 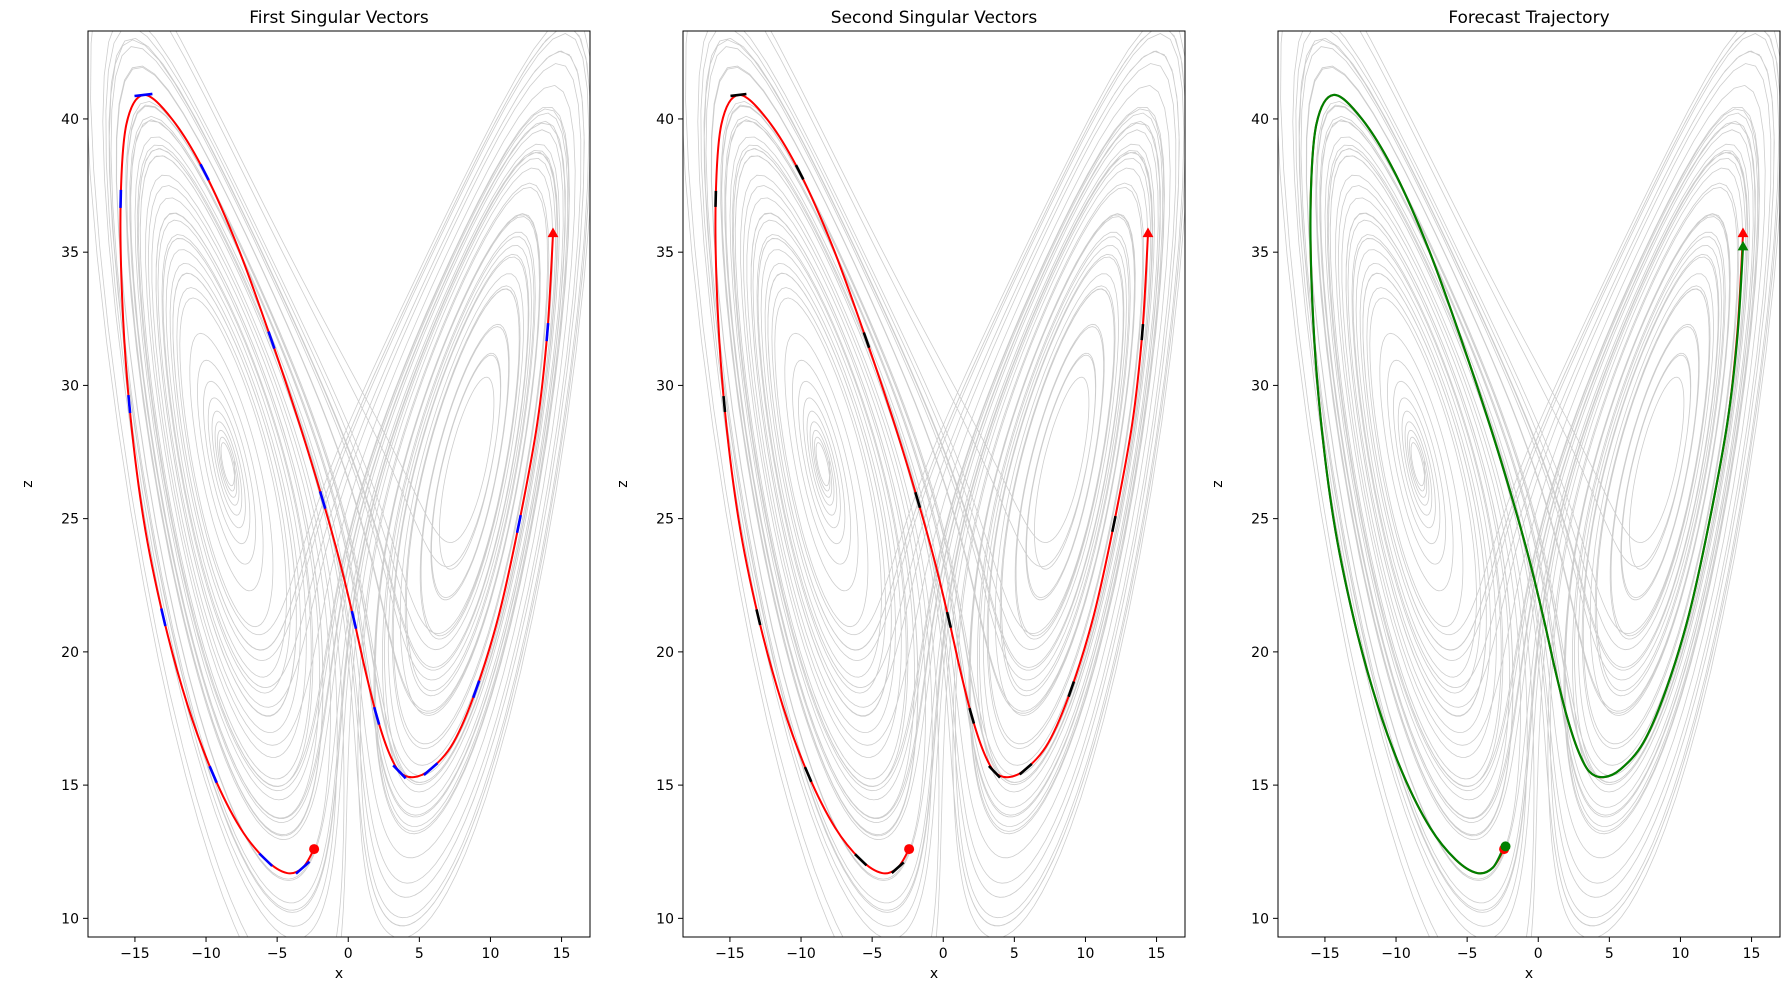 I want to click on truth-end-marker, so click(x=1743, y=232).